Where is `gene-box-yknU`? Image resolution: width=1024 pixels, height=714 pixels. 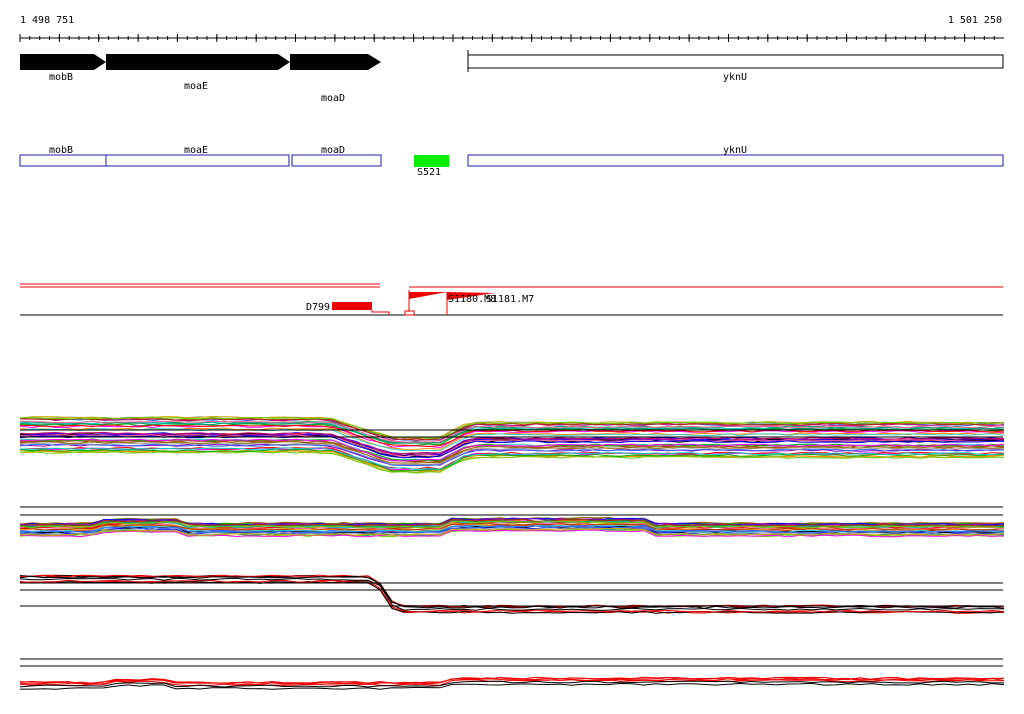 gene-box-yknU is located at coordinates (735, 61).